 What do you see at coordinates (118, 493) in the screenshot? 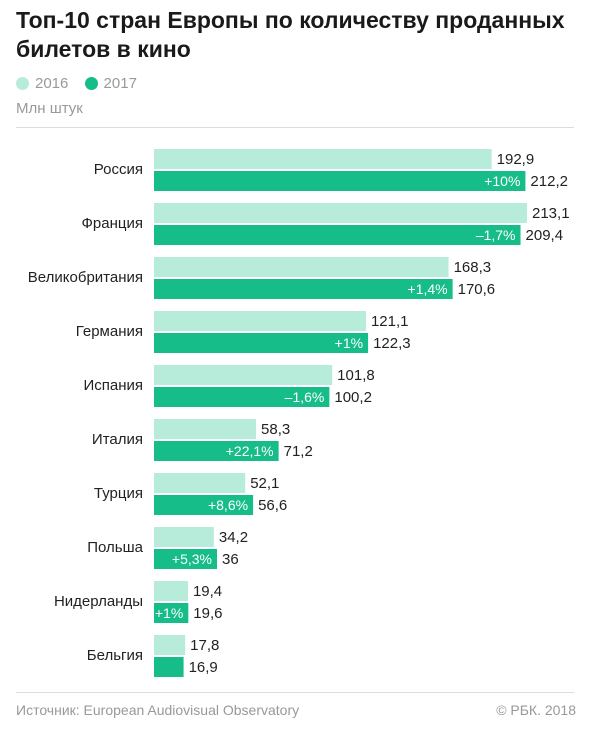
I see `category-label: Турция` at bounding box center [118, 493].